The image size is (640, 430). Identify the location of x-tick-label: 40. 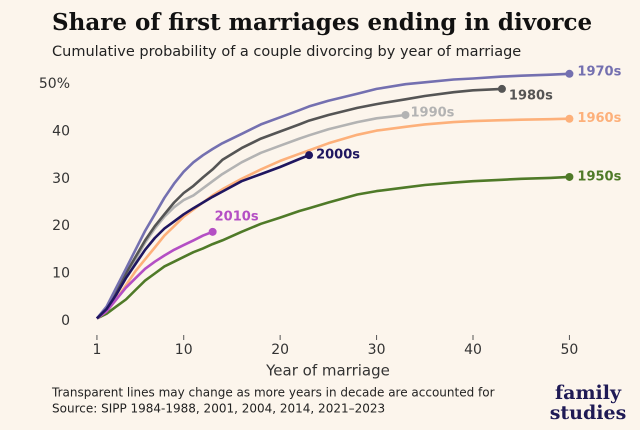
(473, 350).